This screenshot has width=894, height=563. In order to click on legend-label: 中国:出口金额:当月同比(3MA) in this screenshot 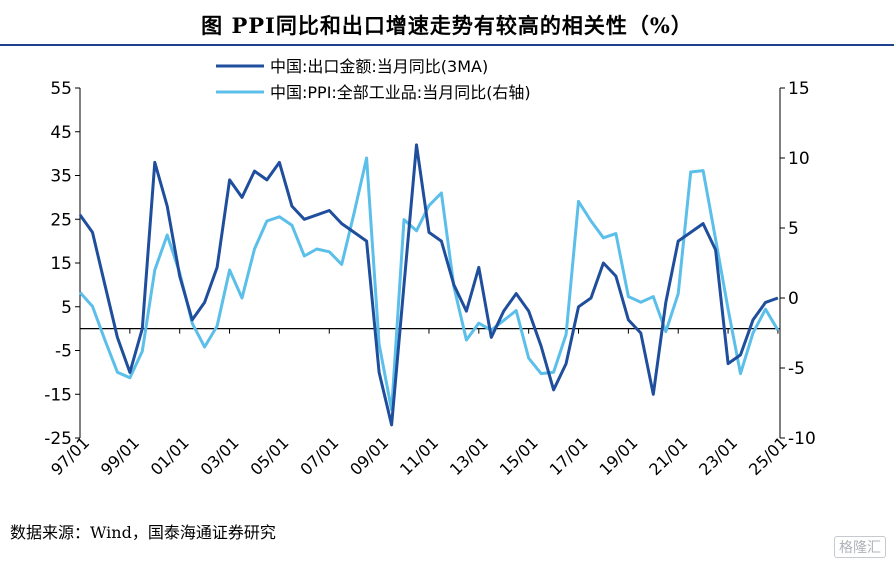, I will do `click(379, 66)`.